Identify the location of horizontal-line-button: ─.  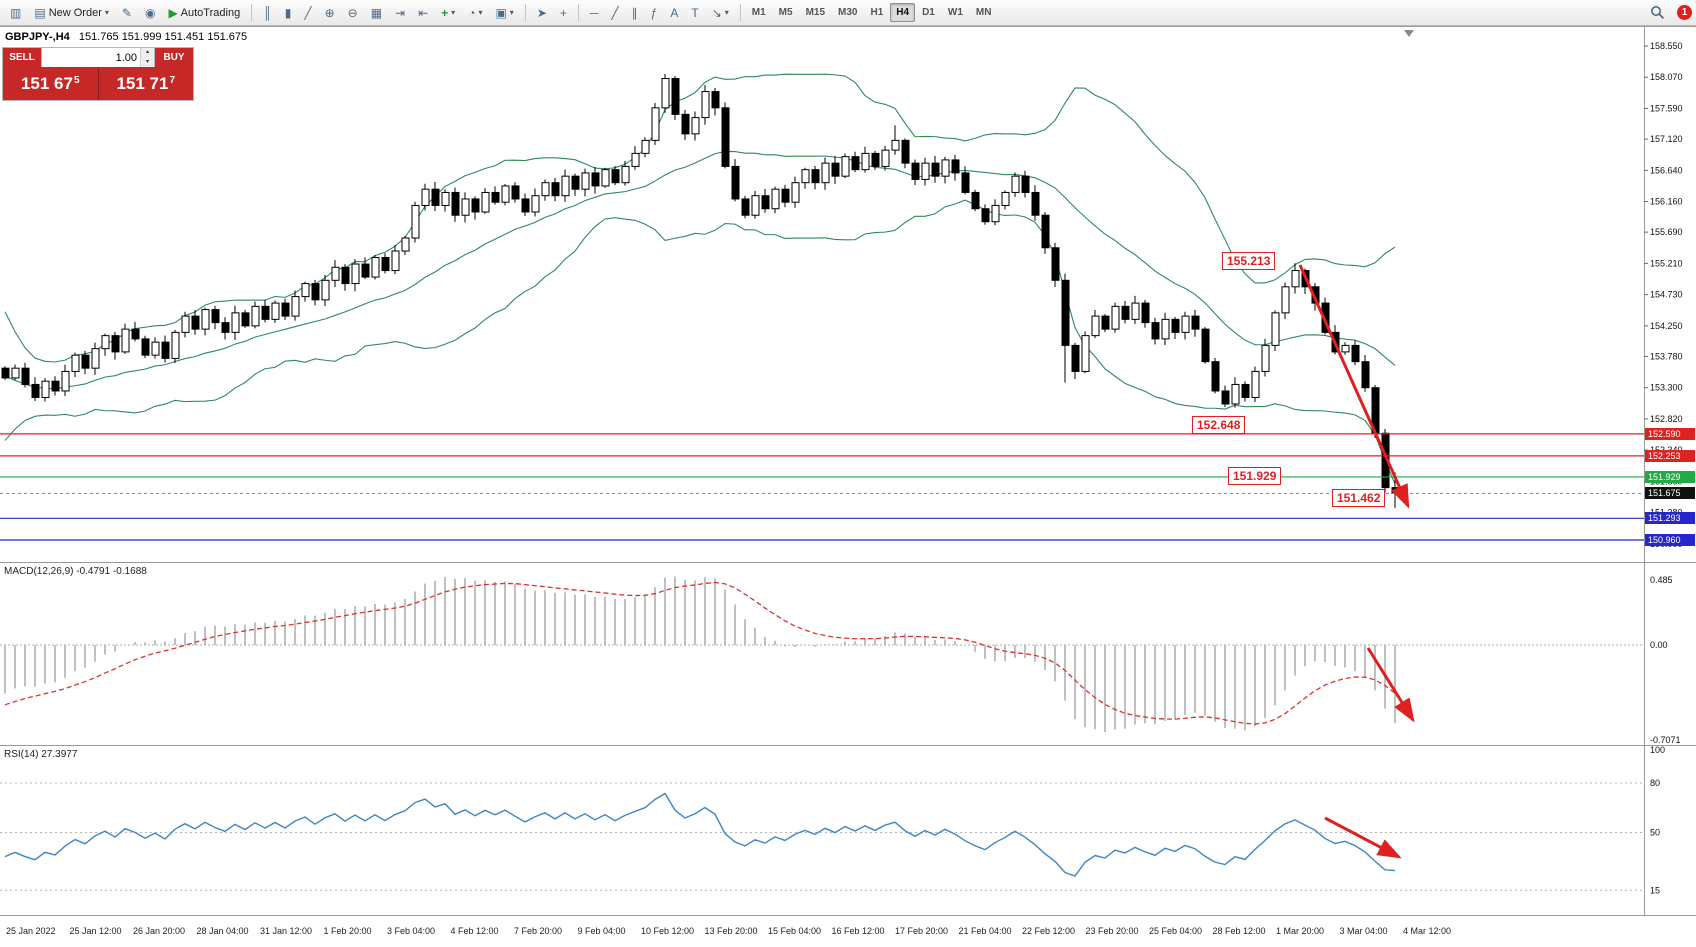
(594, 12).